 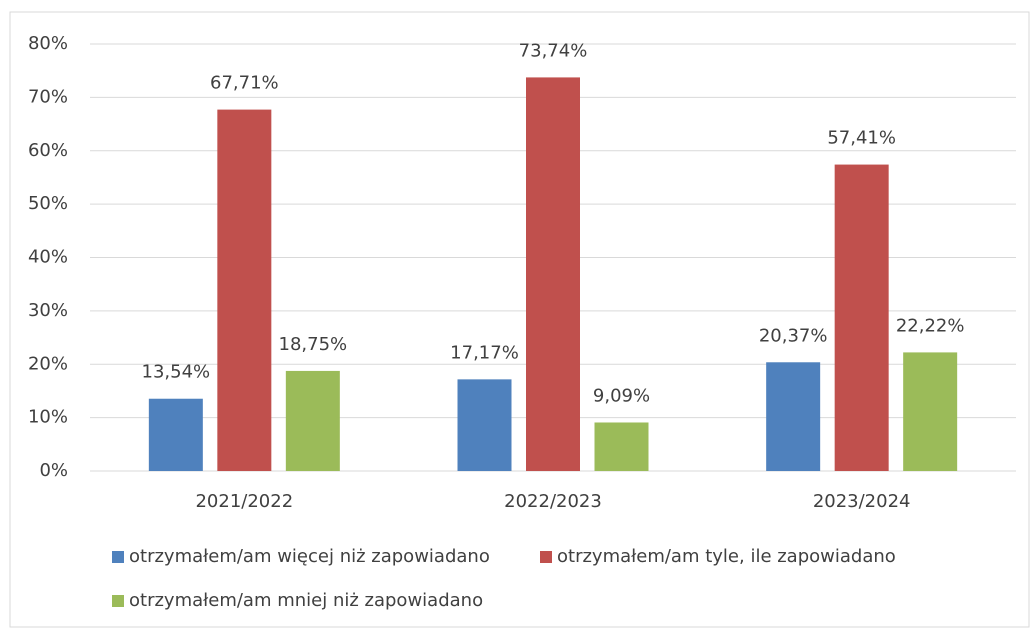 I want to click on x-tick-label: 2022/2023, so click(x=553, y=501).